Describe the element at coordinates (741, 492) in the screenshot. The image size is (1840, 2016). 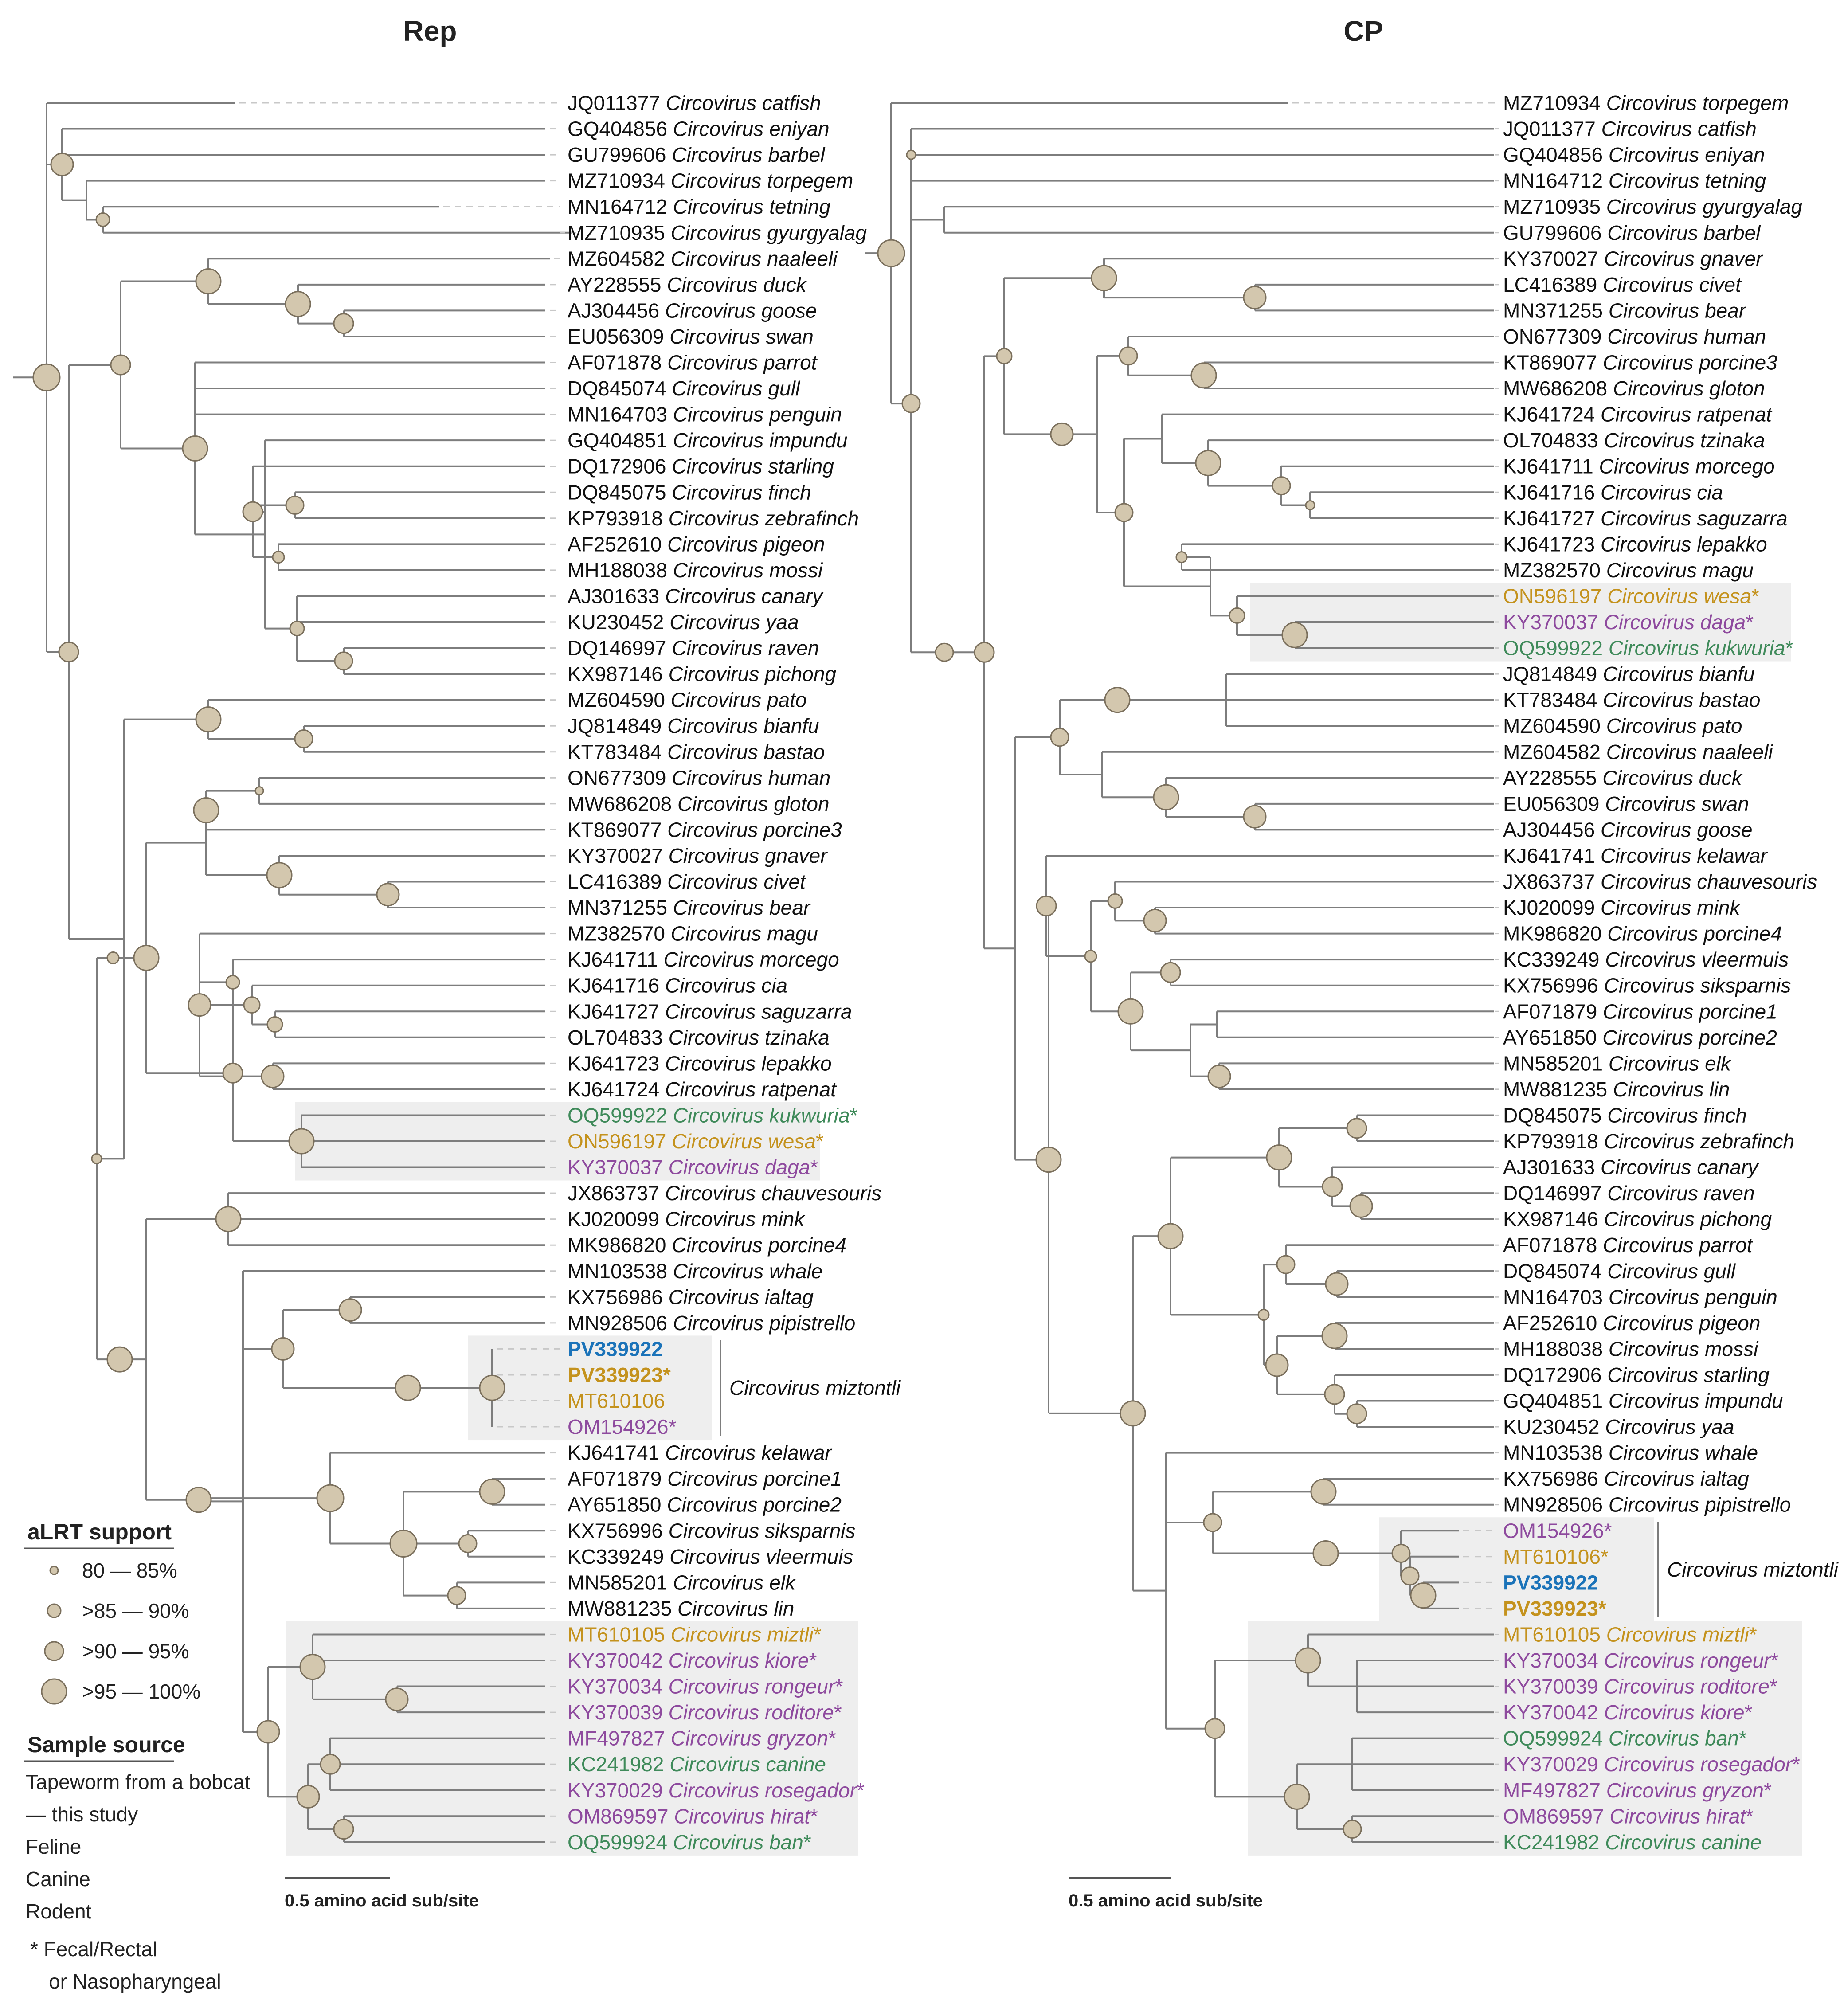
I see `tip-species: Circovirus finch` at that location.